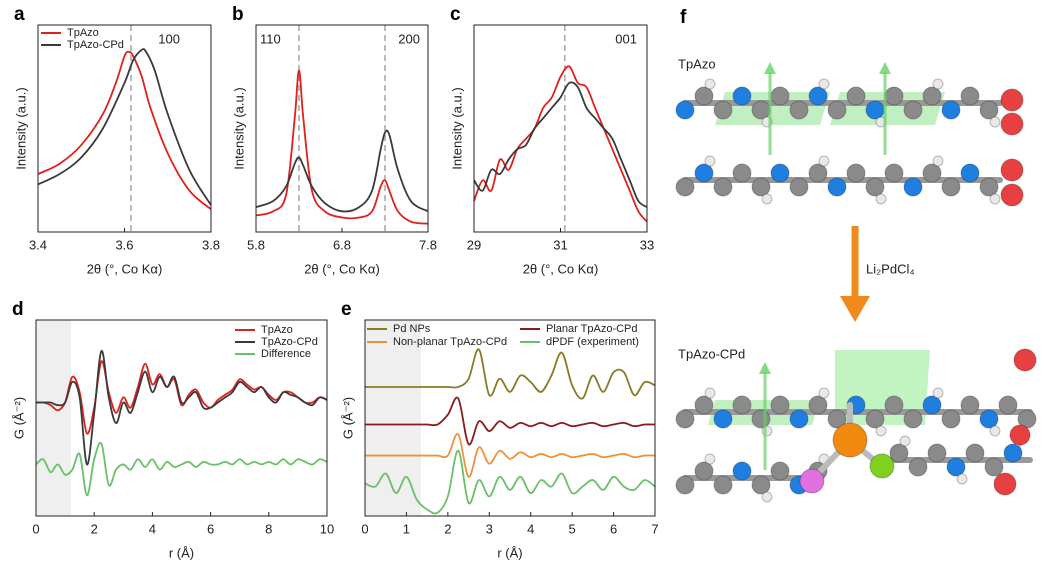 The image size is (1044, 573). What do you see at coordinates (211, 244) in the screenshot?
I see `x-tick-label: 3.8` at bounding box center [211, 244].